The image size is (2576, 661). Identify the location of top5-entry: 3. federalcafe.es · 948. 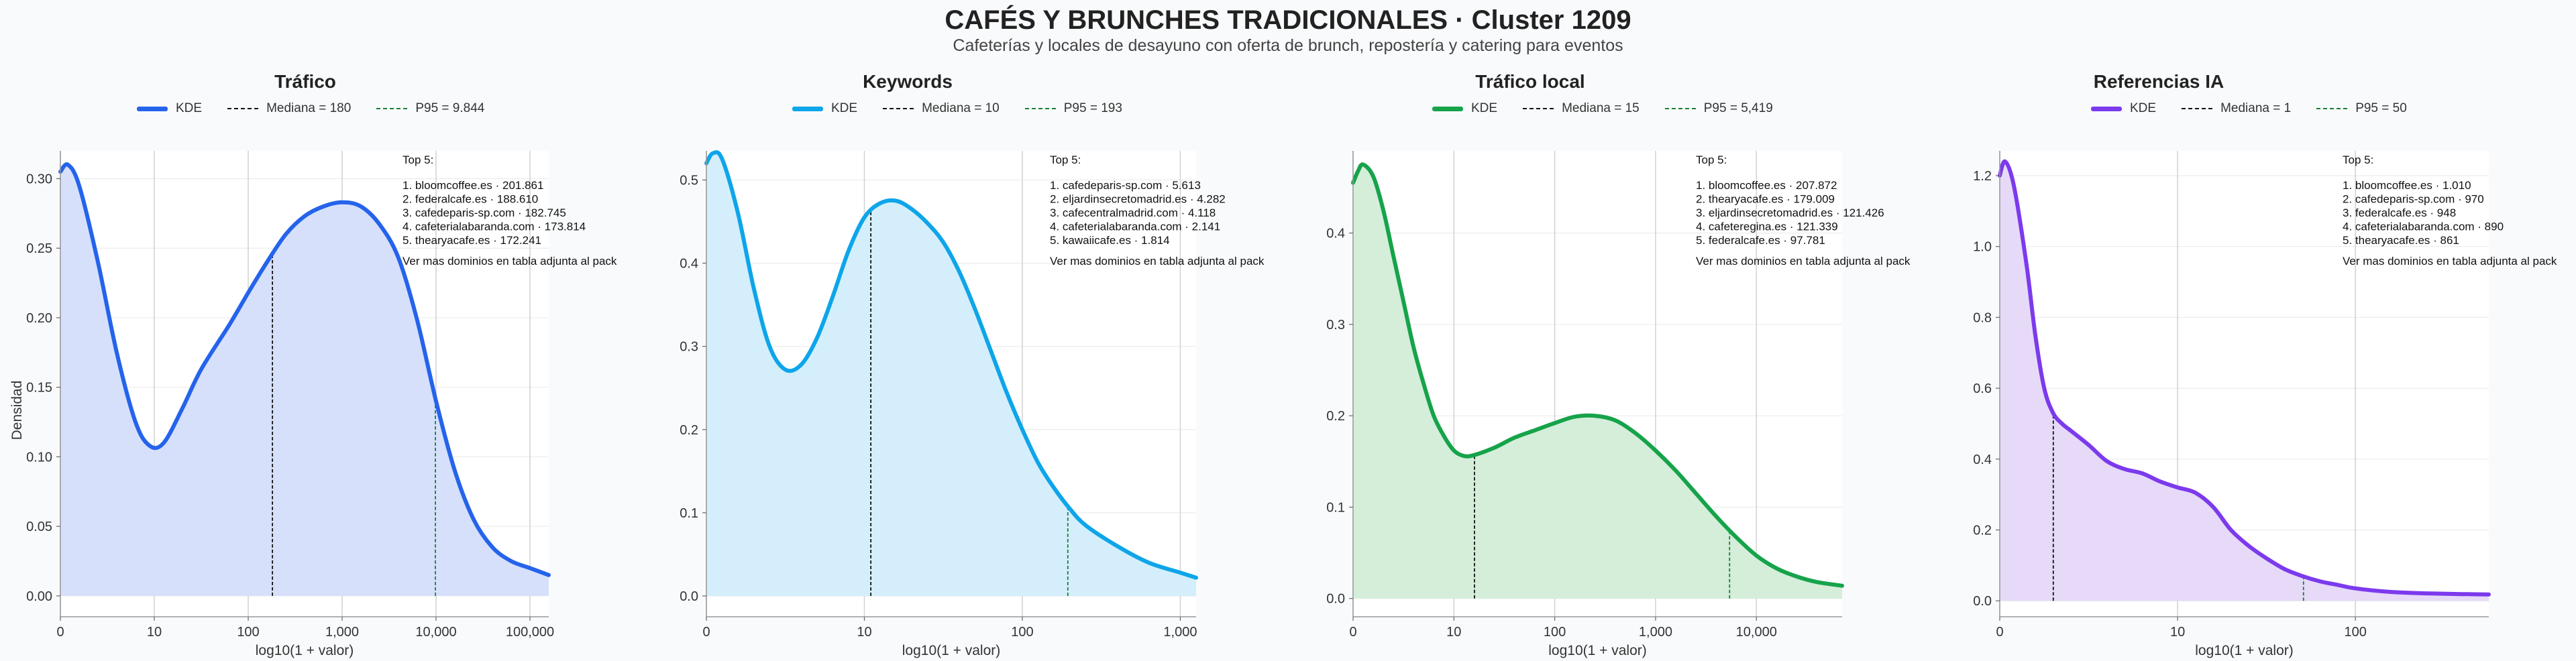
(2399, 212).